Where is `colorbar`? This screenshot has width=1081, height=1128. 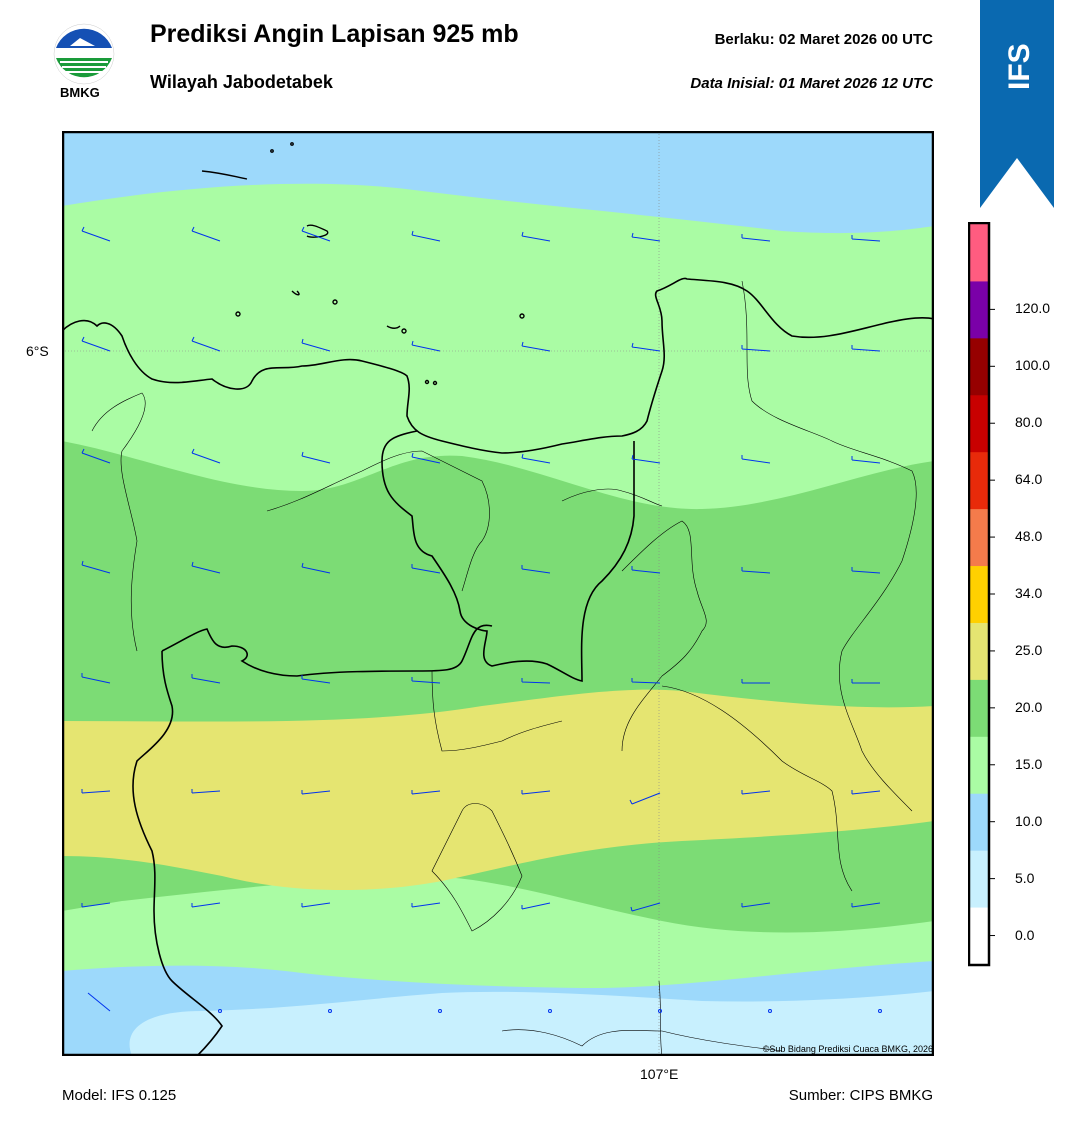
colorbar is located at coordinates (981, 594).